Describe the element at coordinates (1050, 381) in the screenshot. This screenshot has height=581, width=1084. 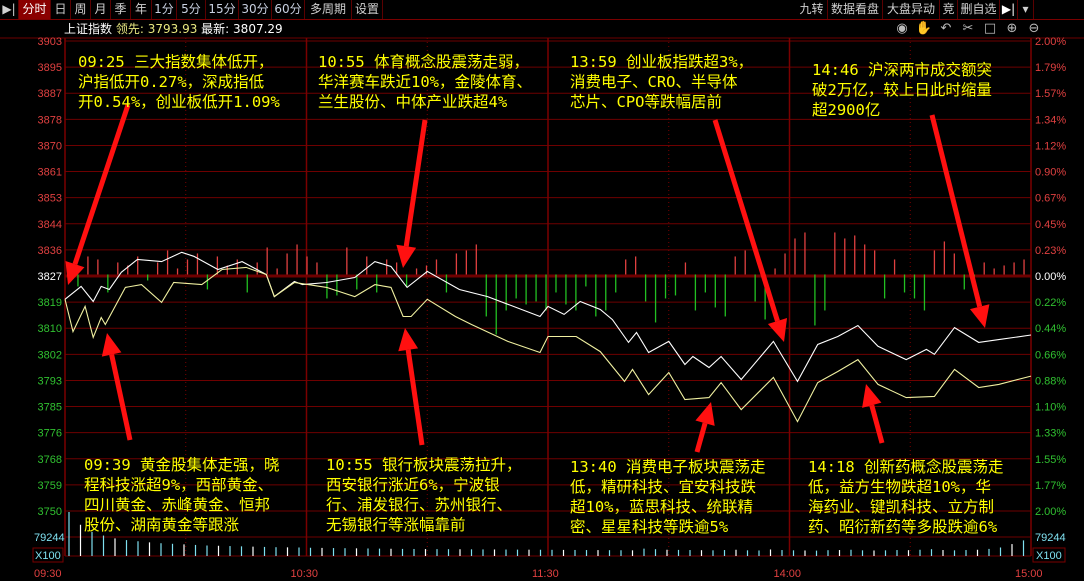
I see `right-axis-tick: 0.88%` at that location.